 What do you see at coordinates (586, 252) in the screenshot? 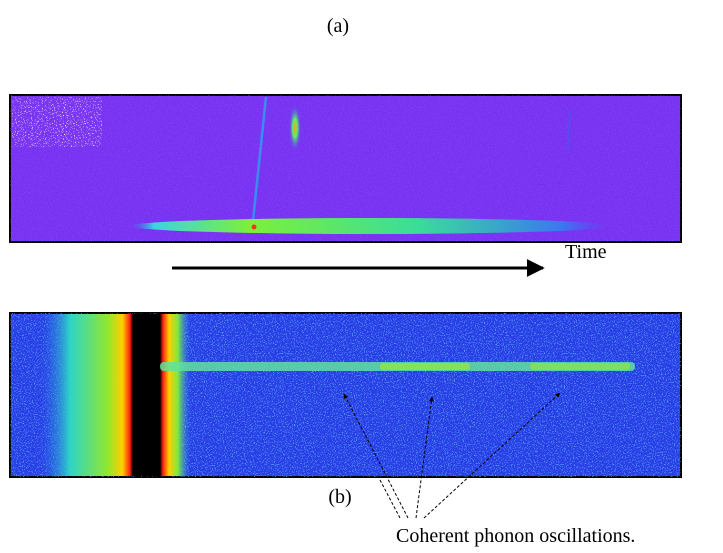
I see `time-label: Time` at bounding box center [586, 252].